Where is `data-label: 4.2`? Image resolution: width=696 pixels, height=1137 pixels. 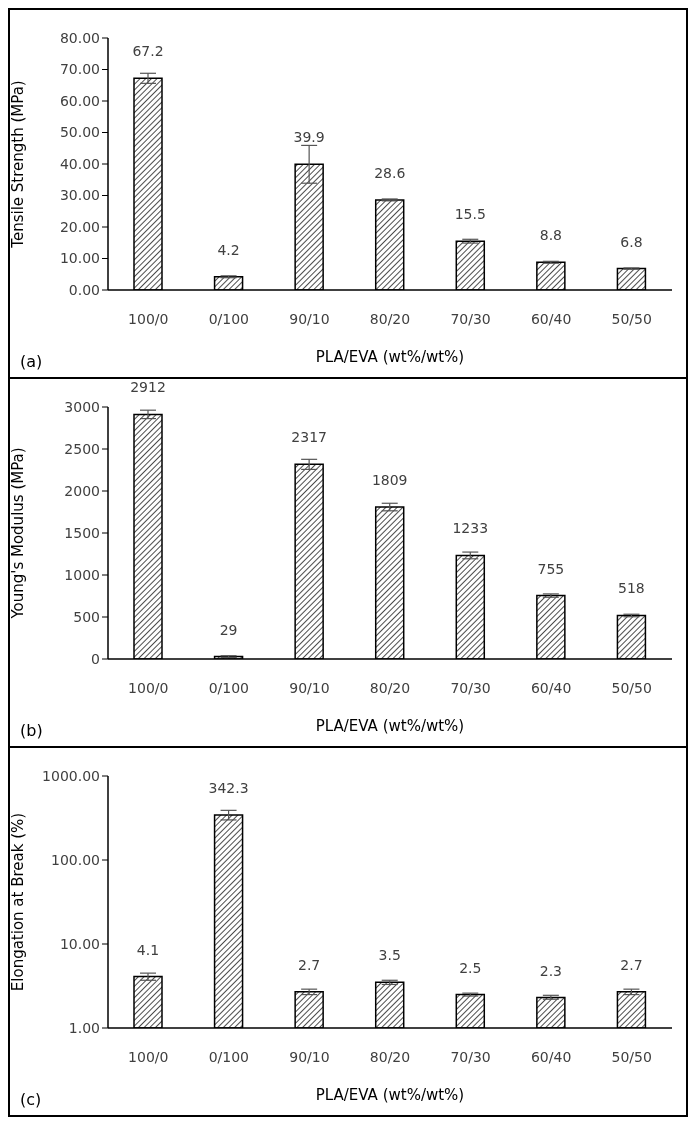 data-label: 4.2 is located at coordinates (228, 249).